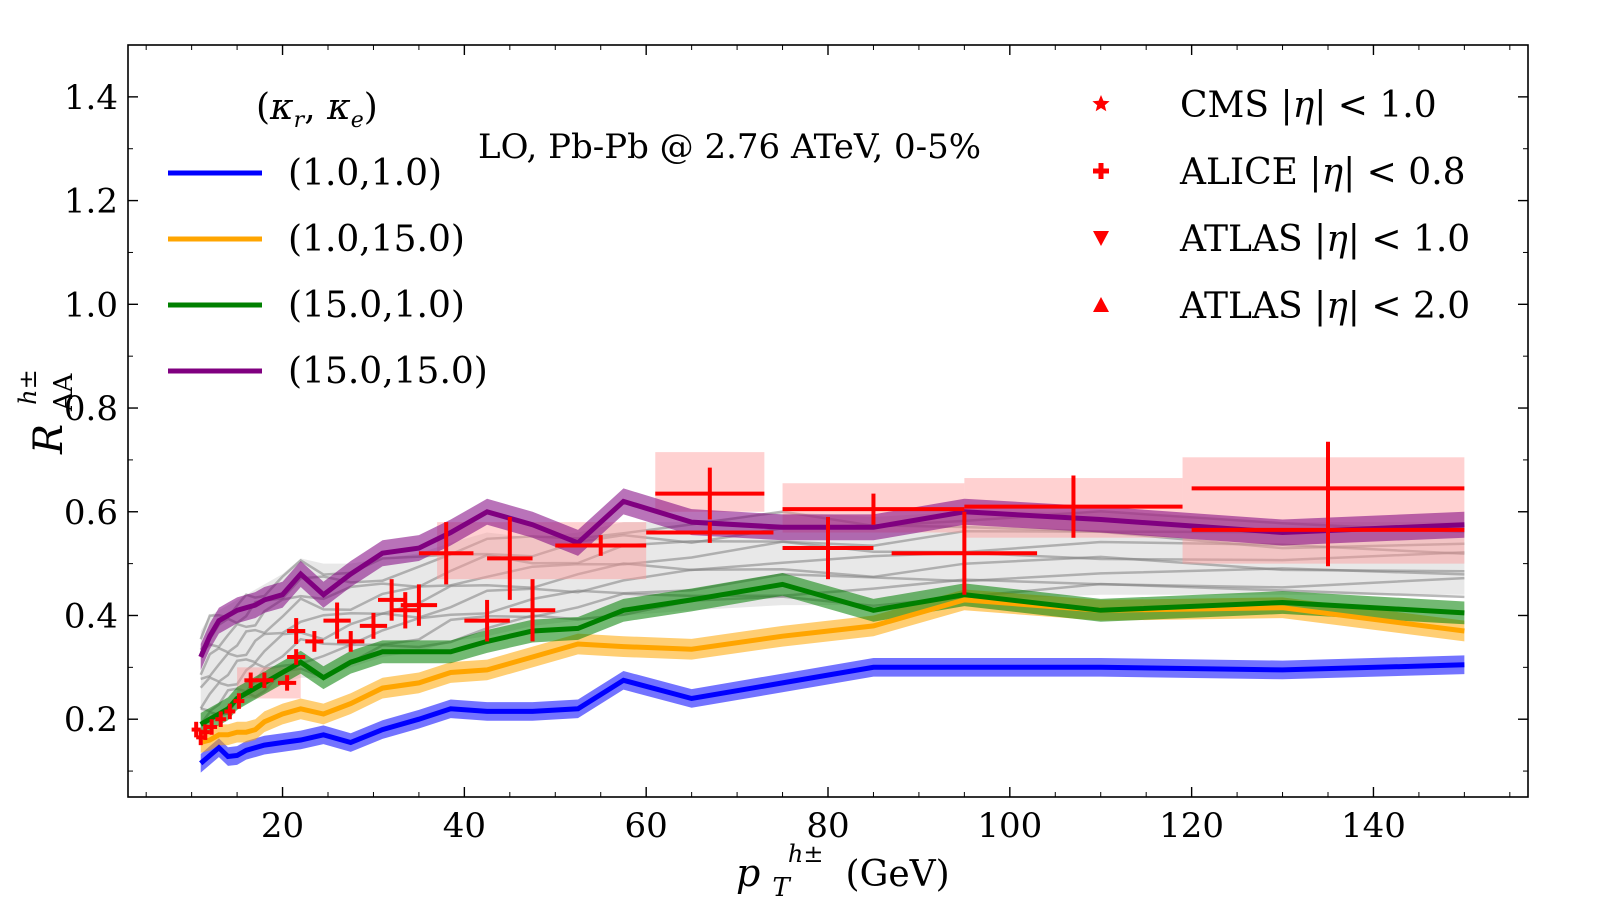 The height and width of the screenshot is (900, 1600). I want to click on x-tick-label: 100, so click(1009, 826).